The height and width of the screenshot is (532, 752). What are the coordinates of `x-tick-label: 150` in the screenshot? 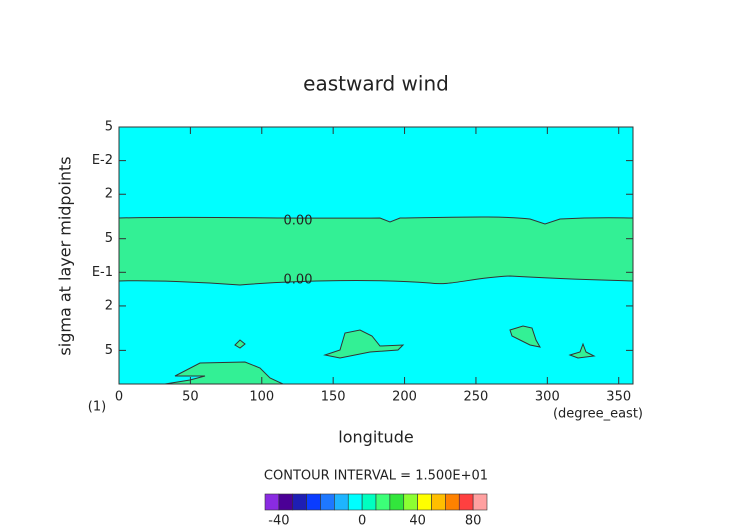 It's located at (333, 397).